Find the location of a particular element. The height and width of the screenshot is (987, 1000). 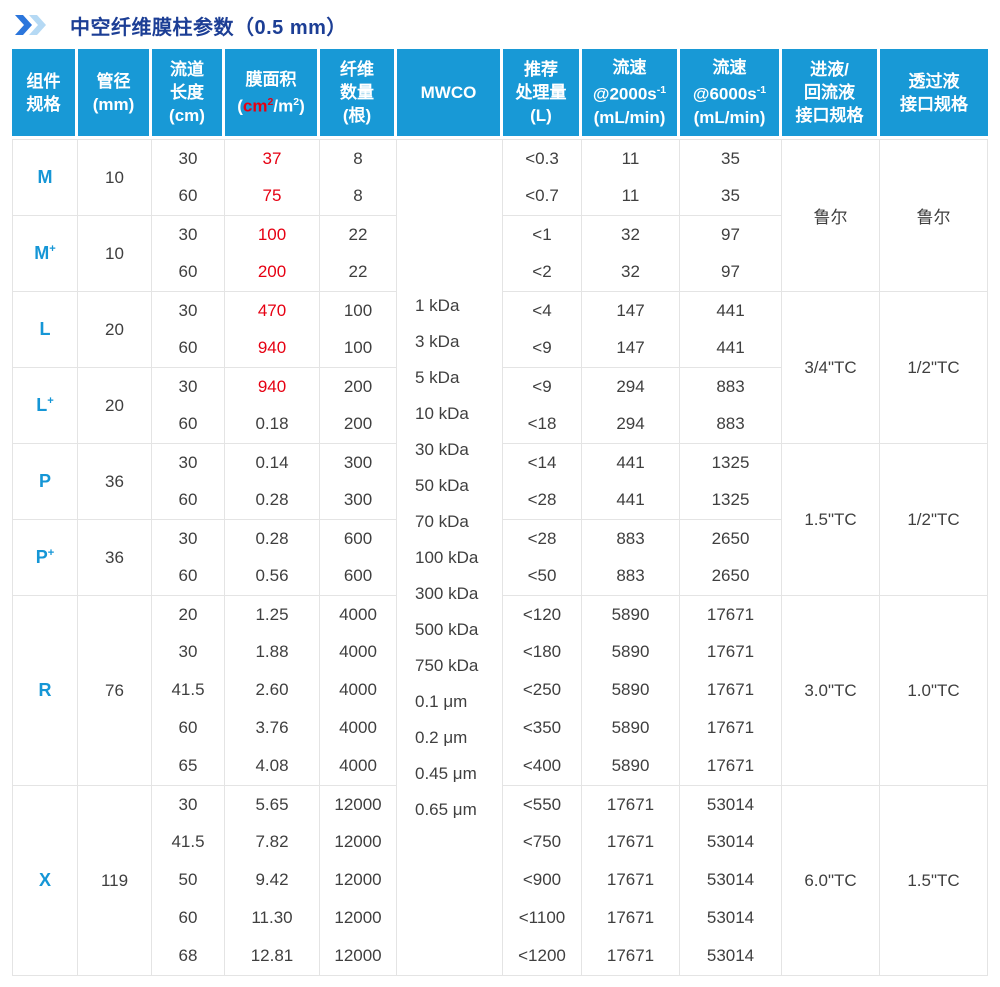

recommended-volume-cell: <1200 is located at coordinates (542, 956).